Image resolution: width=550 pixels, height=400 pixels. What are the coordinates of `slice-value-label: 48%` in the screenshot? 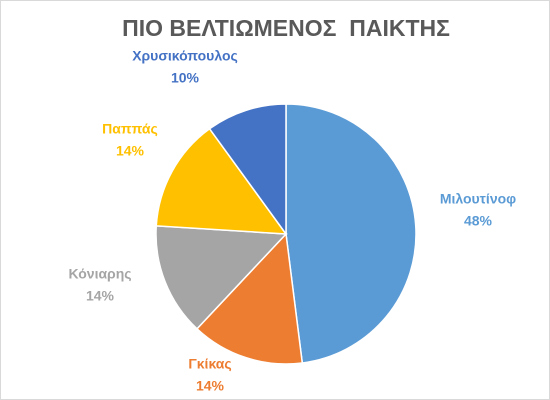 It's located at (478, 221).